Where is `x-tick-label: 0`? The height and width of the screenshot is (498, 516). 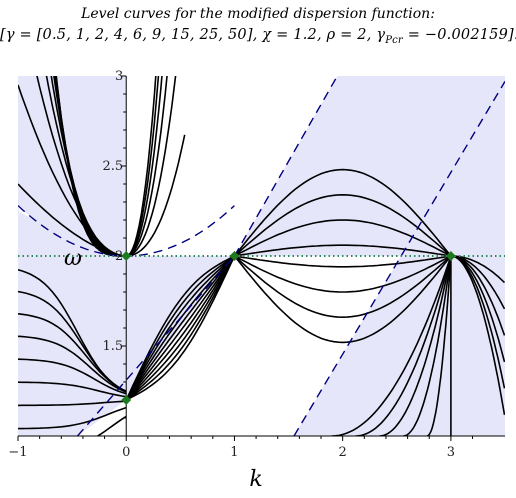 x-tick-label: 0 is located at coordinates (126, 452).